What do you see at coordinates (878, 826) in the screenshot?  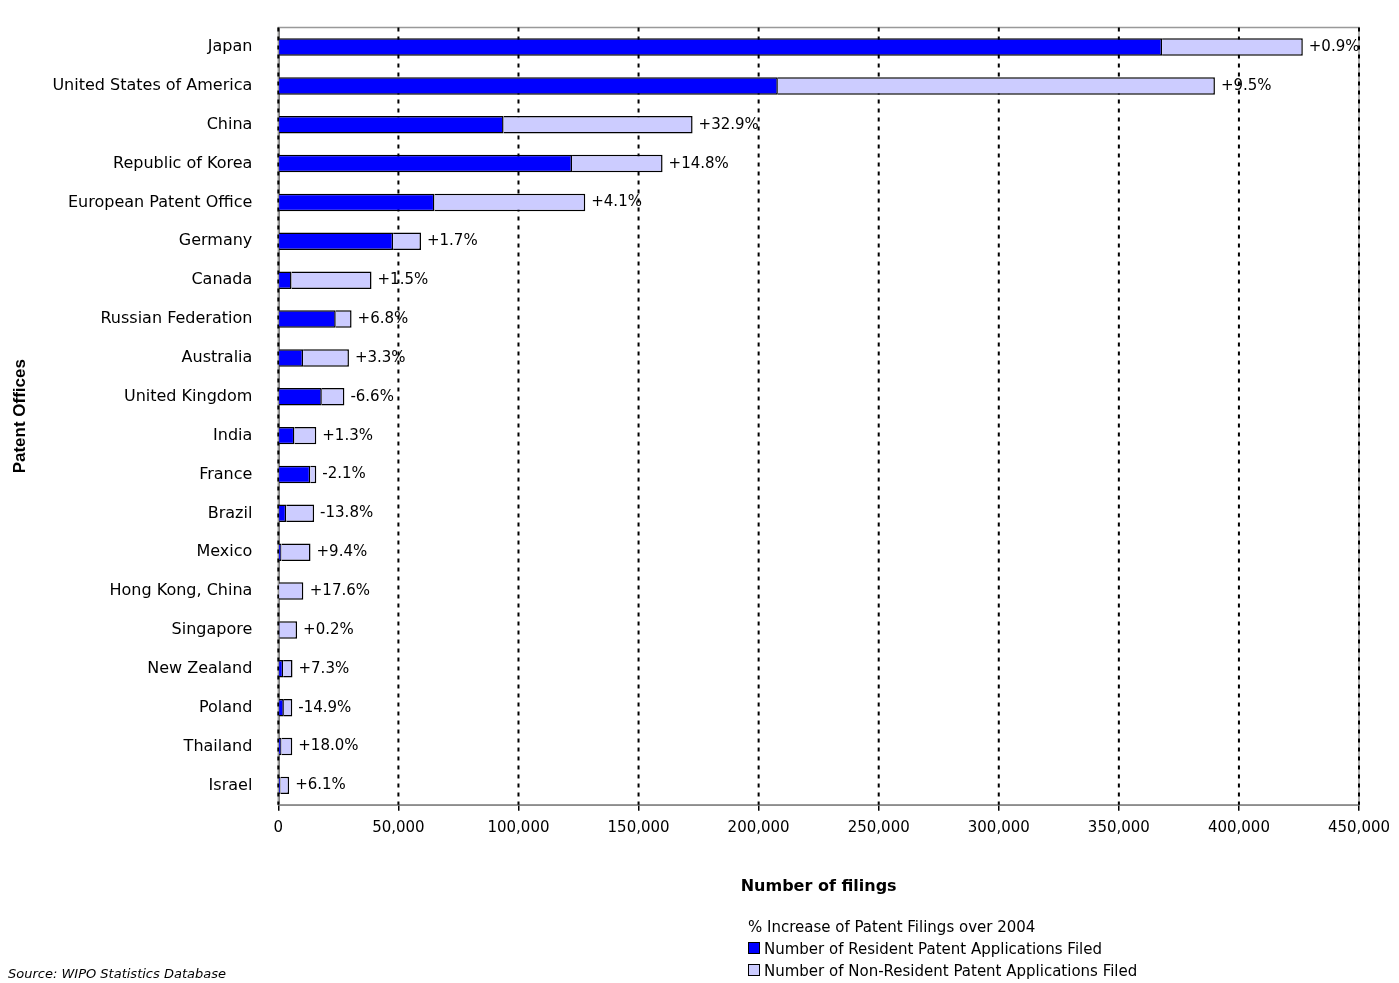 I see `x-tick-label: 250,000` at bounding box center [878, 826].